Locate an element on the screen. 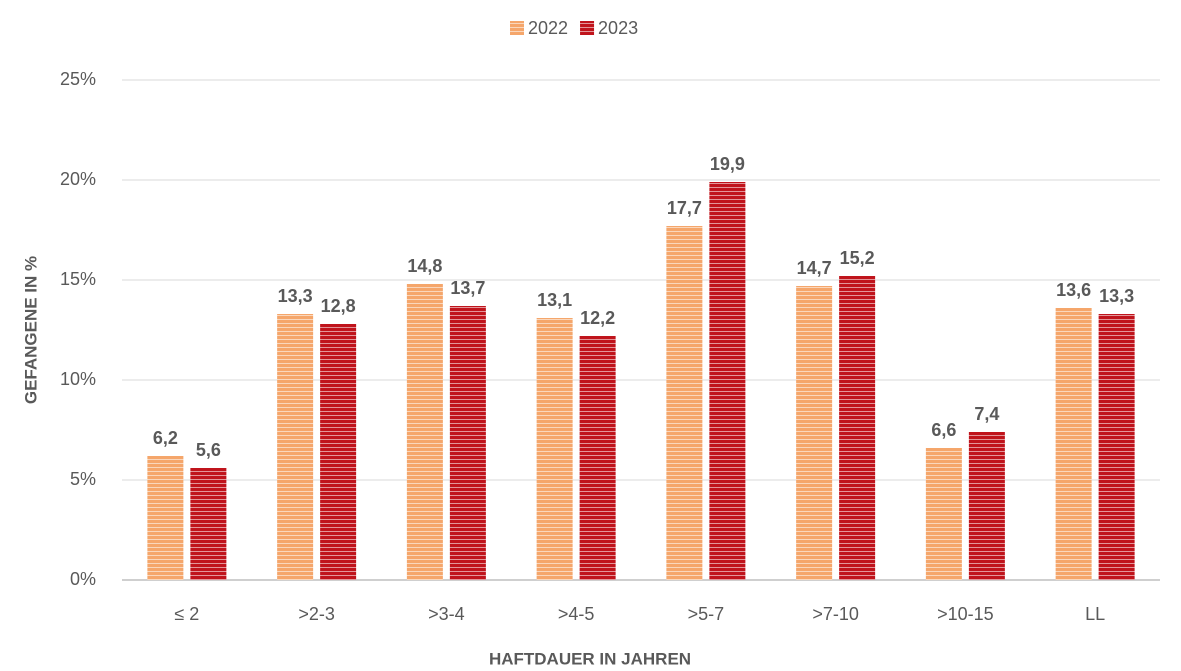 This screenshot has height=671, width=1181. y-tick-label: 25% is located at coordinates (78, 79).